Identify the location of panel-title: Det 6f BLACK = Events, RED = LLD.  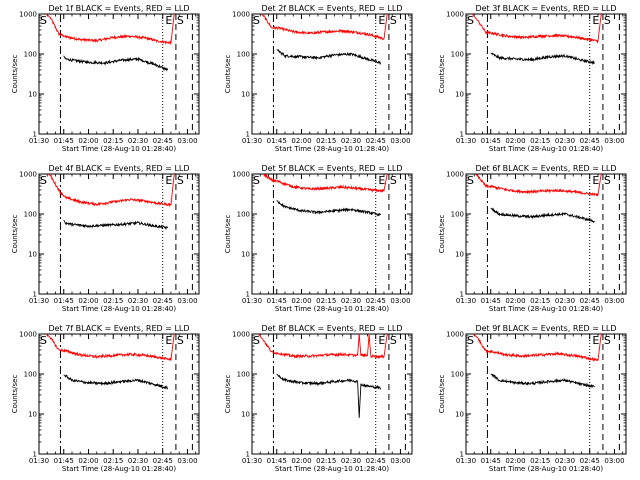
(545, 168).